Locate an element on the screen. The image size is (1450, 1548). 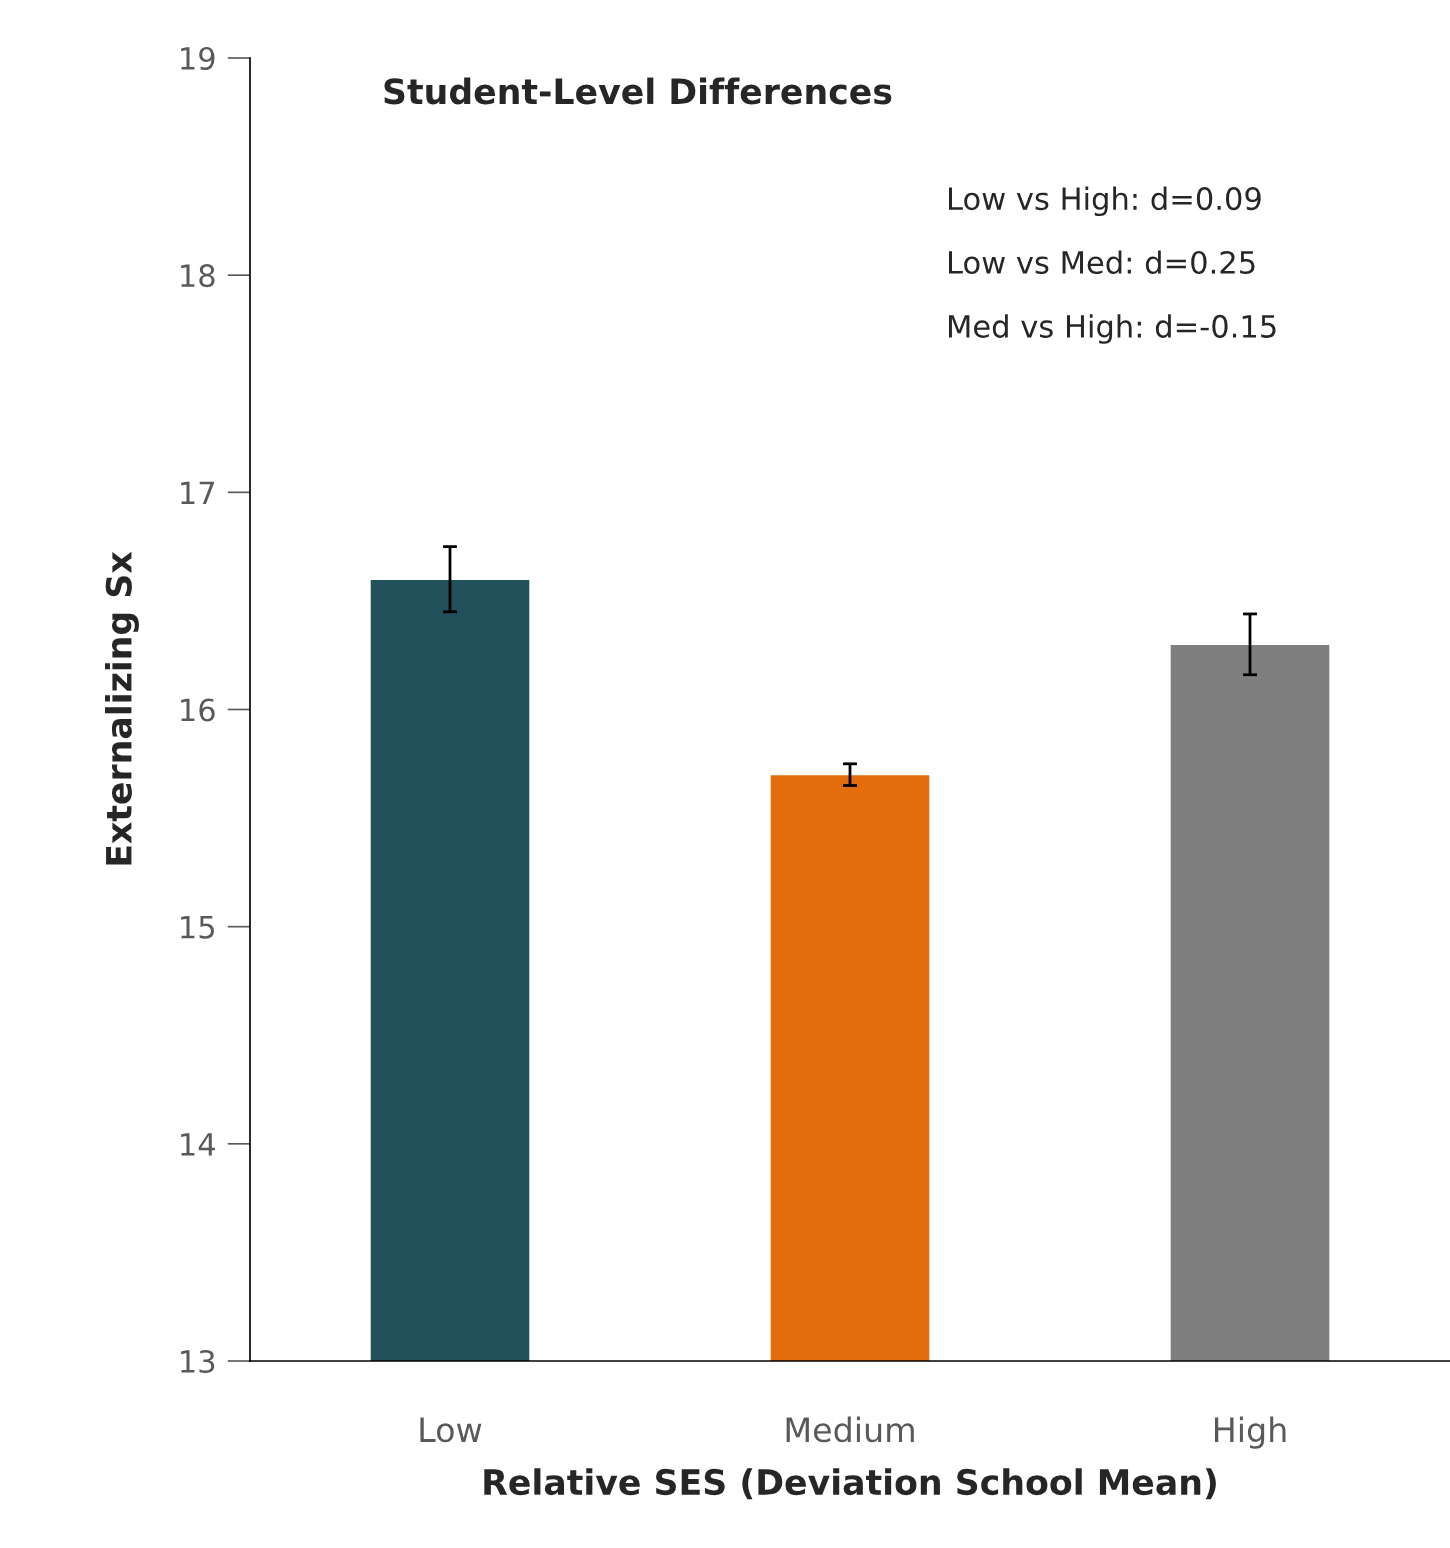
chart-title: Student-Level Differences is located at coordinates (638, 91).